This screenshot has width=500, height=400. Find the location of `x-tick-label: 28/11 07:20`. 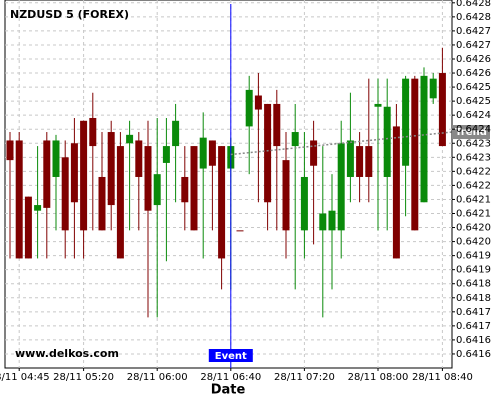

x-tick-label: 28/11 07:20 is located at coordinates (304, 377).